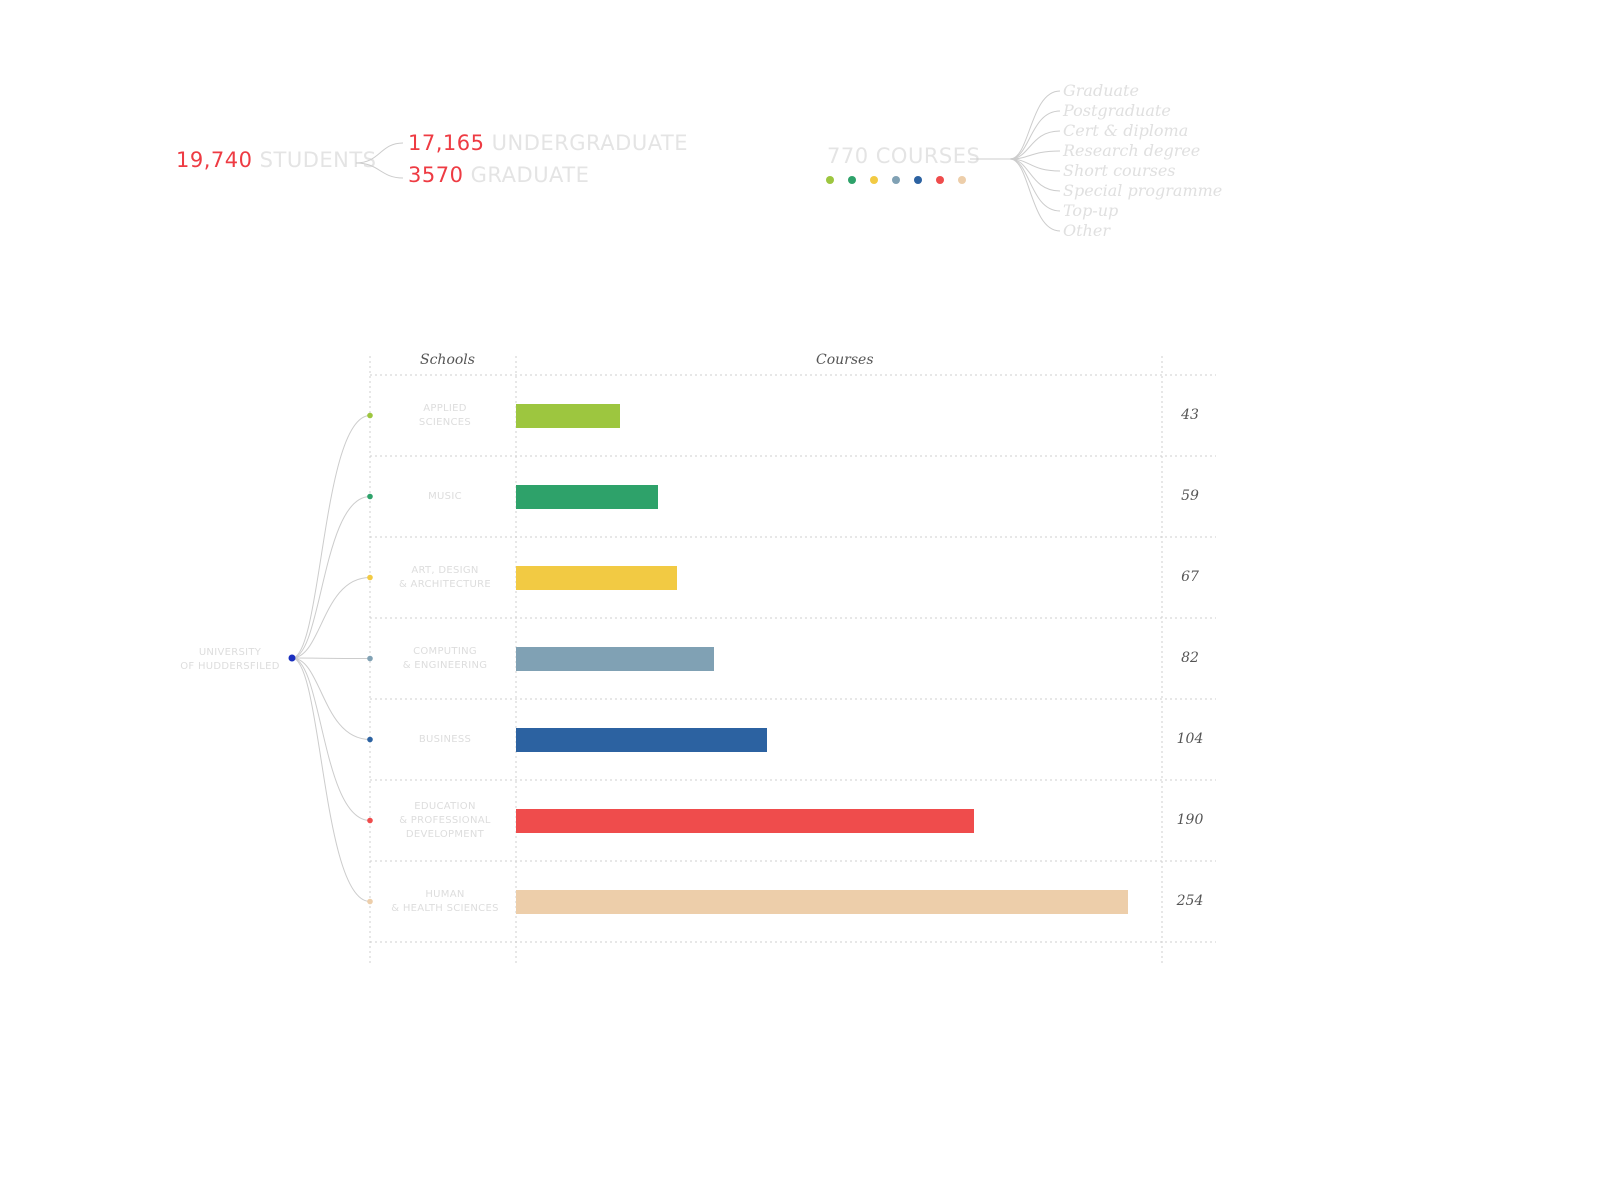 This screenshot has width=1600, height=1200. Describe the element at coordinates (230, 660) in the screenshot. I see `university-label: UNIVERSITY OF HUDDERSFILED` at that location.